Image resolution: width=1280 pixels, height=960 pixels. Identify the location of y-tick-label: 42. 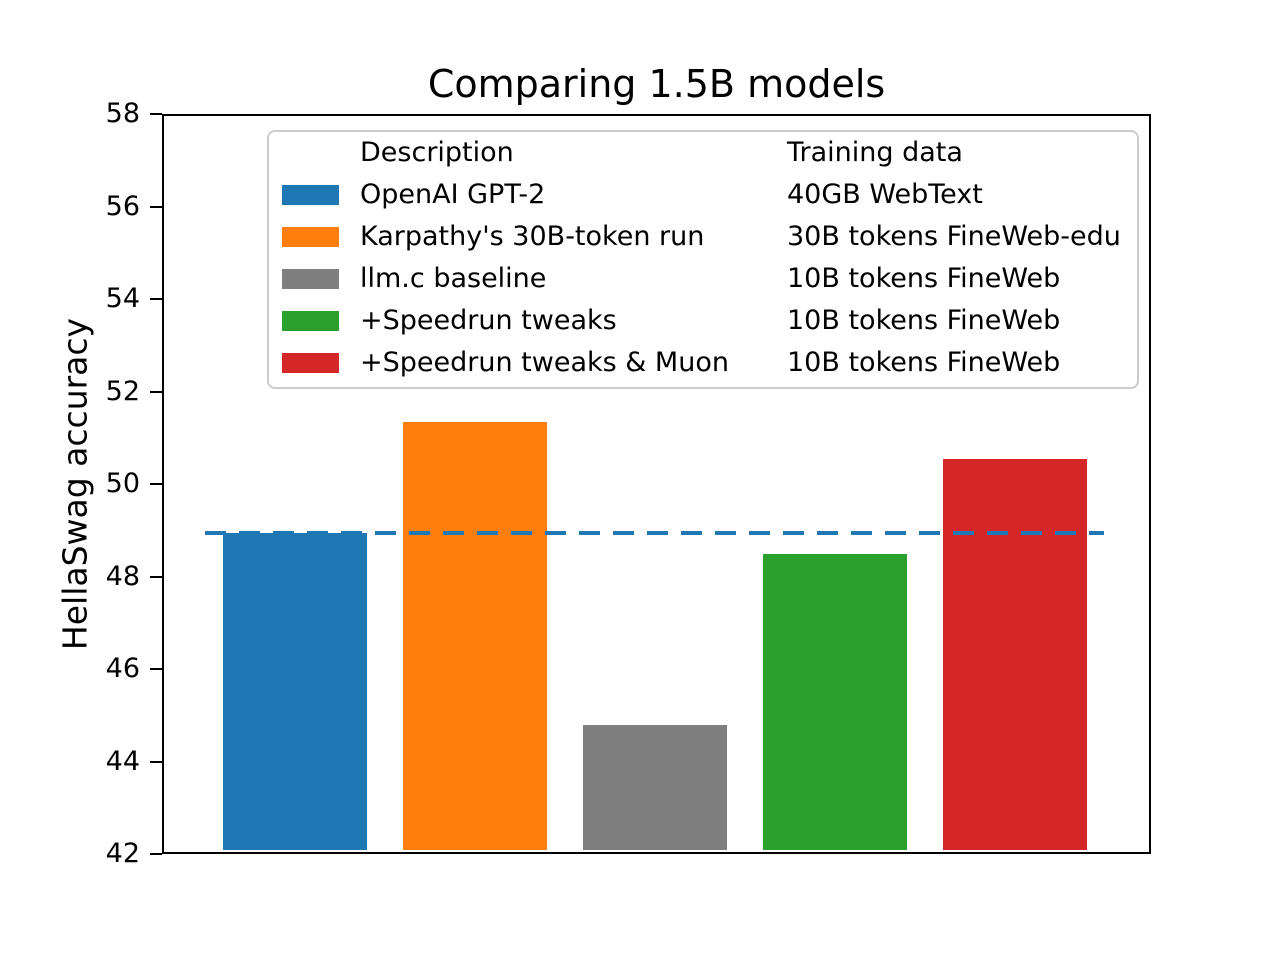
(122, 853).